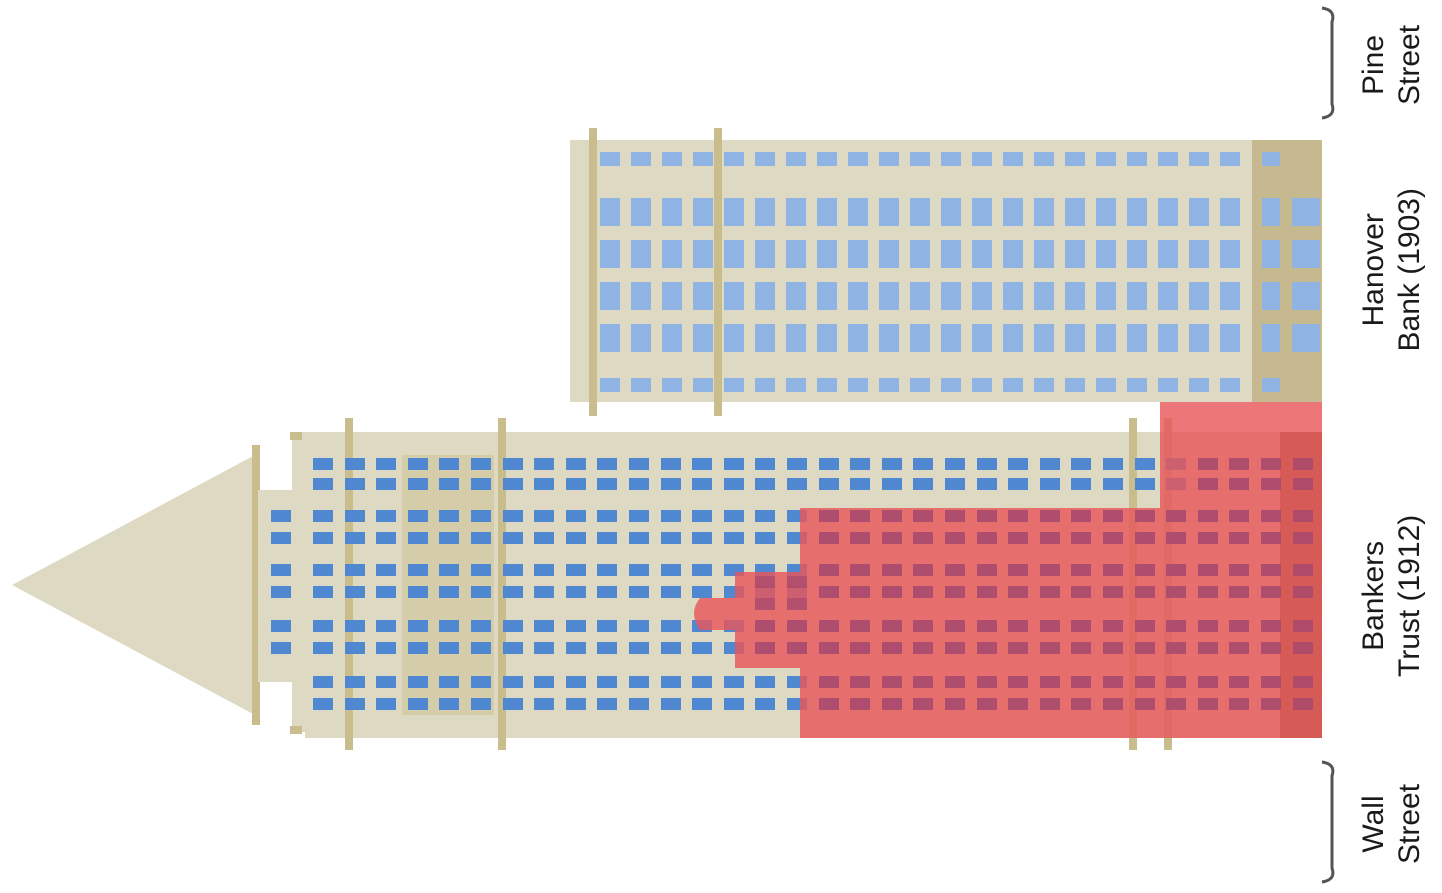  Describe the element at coordinates (1287, 271) in the screenshot. I see `hanover-base` at that location.